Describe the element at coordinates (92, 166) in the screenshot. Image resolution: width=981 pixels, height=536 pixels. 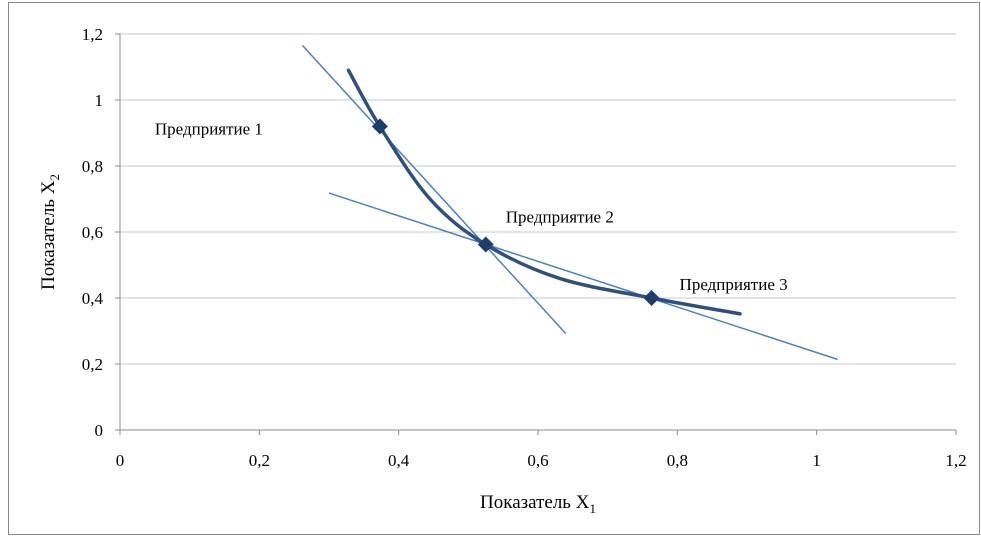
I see `y-tick-label: 0,8` at that location.